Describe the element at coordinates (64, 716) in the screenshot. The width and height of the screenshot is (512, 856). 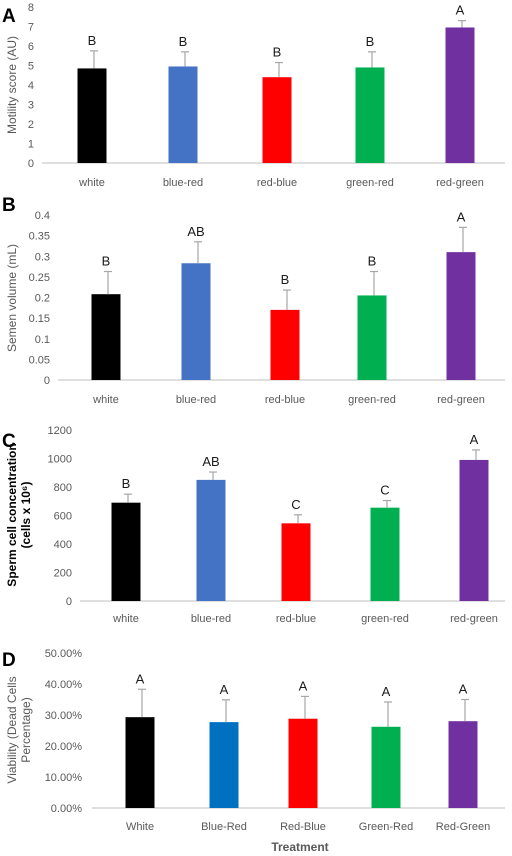
I see `y-tick-label: 30.00%` at that location.